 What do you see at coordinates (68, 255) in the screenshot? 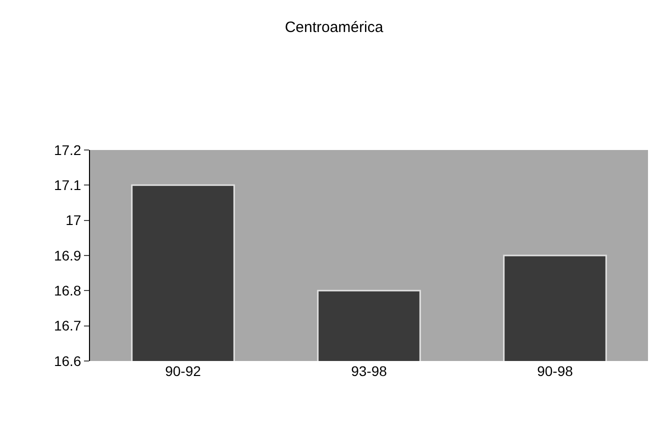
I see `y-tick-label: 16.9` at bounding box center [68, 255].